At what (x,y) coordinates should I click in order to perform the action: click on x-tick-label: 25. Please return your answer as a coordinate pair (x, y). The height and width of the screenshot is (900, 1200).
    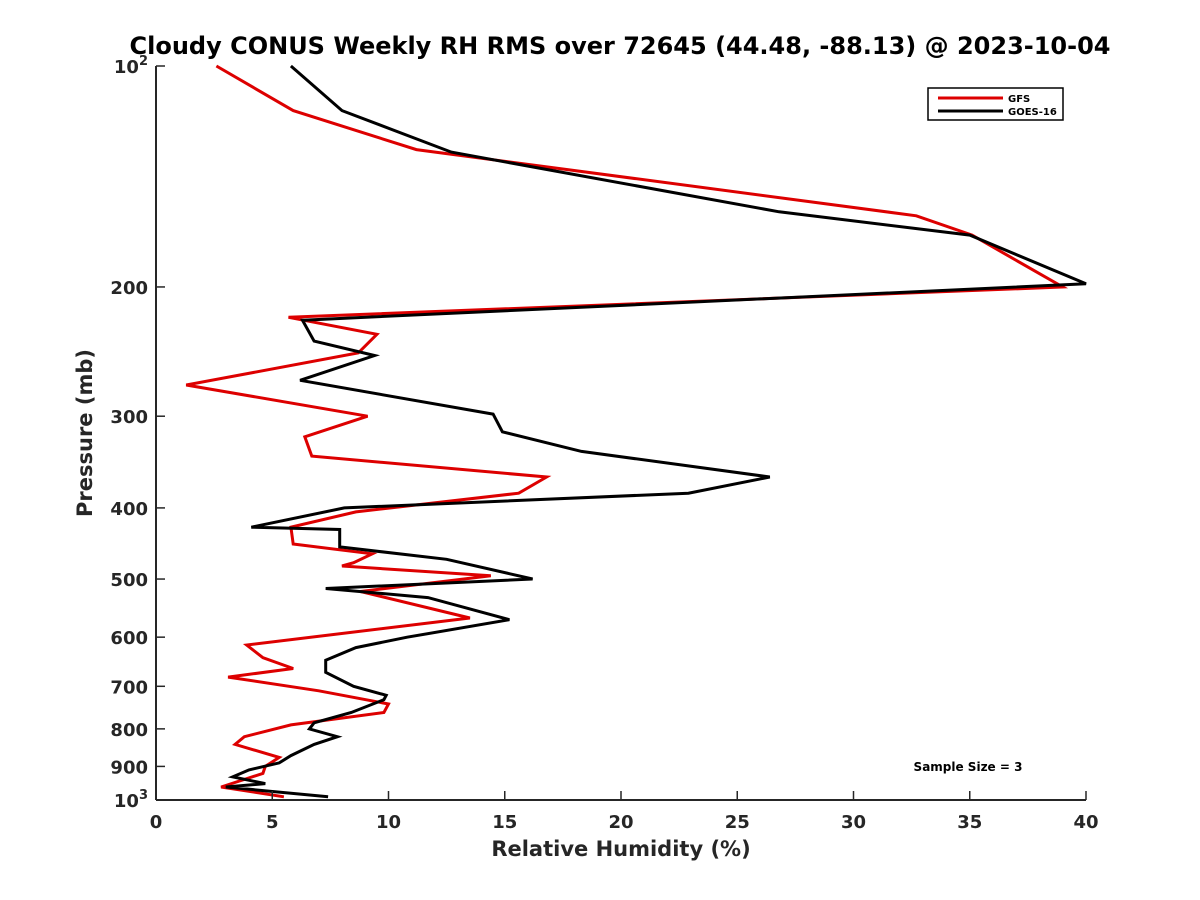
    Looking at the image, I should click on (737, 822).